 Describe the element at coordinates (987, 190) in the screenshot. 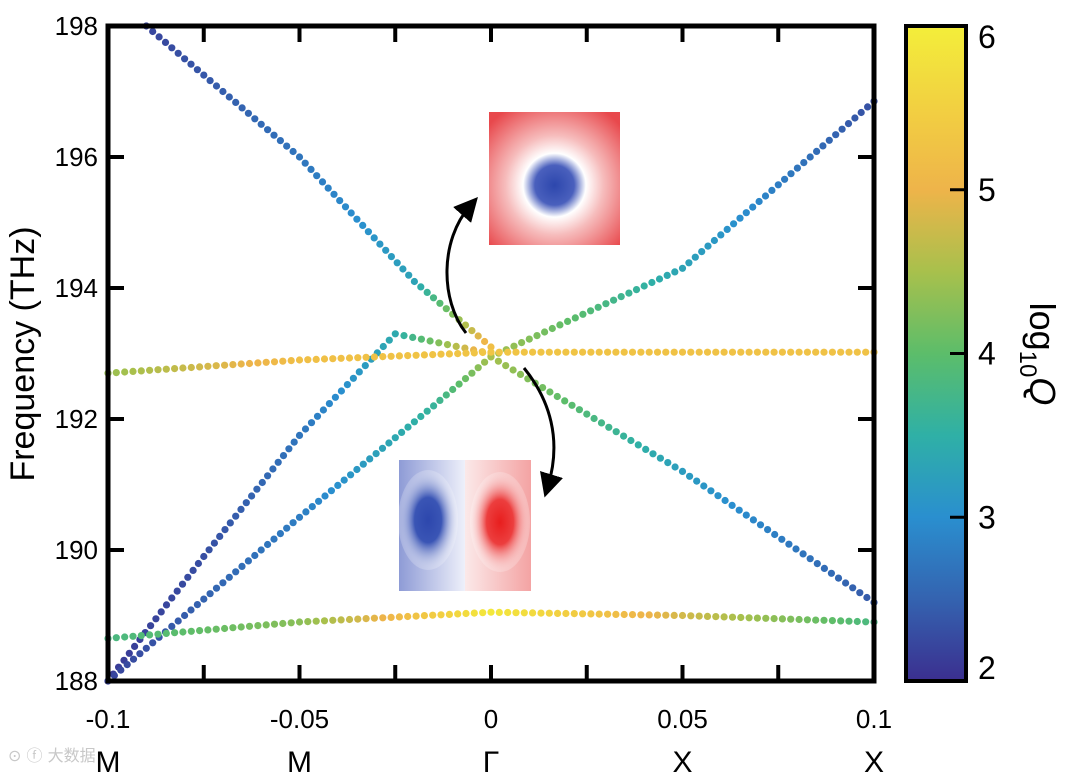

I see `colorbar-tick-label: 5` at that location.